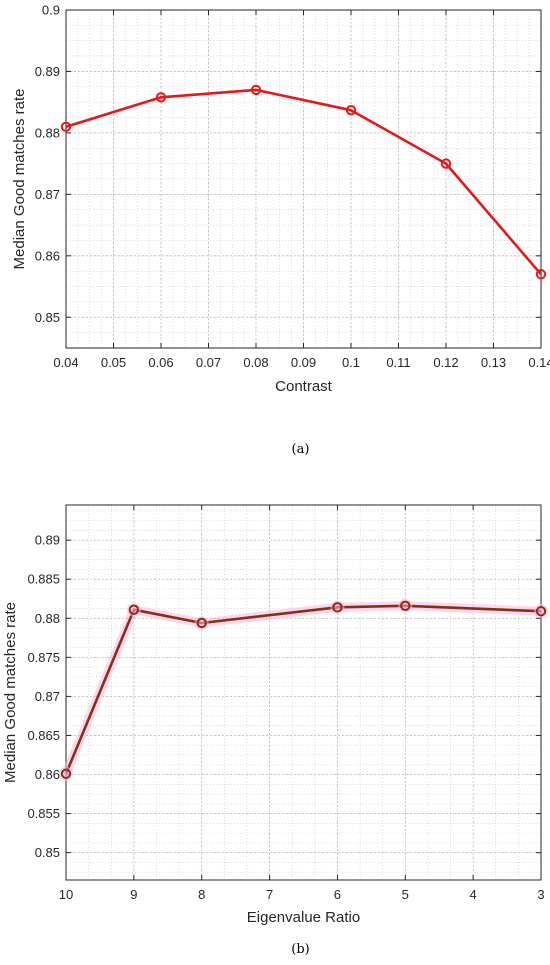  Describe the element at coordinates (65, 362) in the screenshot. I see `x-tick-label: 0.04` at that location.